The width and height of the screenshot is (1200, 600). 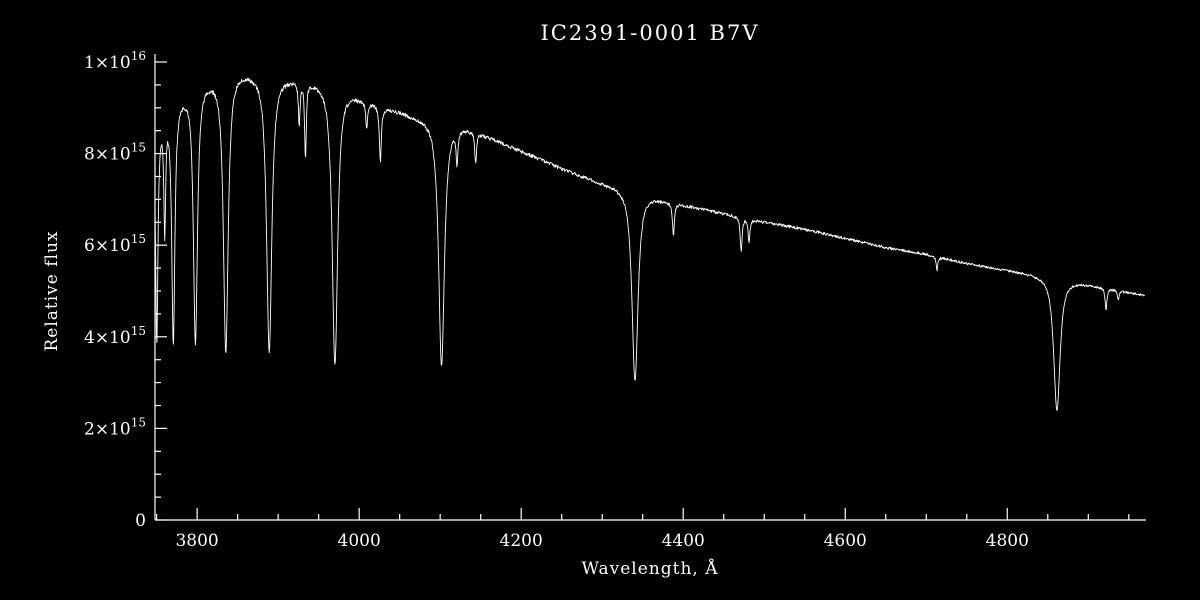 What do you see at coordinates (521, 541) in the screenshot?
I see `x-tick-label: 4200` at bounding box center [521, 541].